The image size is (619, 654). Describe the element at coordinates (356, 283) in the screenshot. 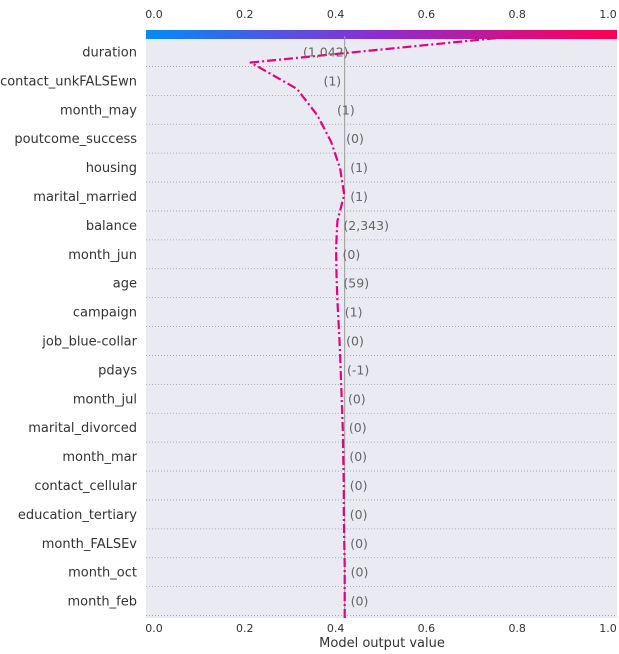

I see `feature-value-label: (59)` at that location.